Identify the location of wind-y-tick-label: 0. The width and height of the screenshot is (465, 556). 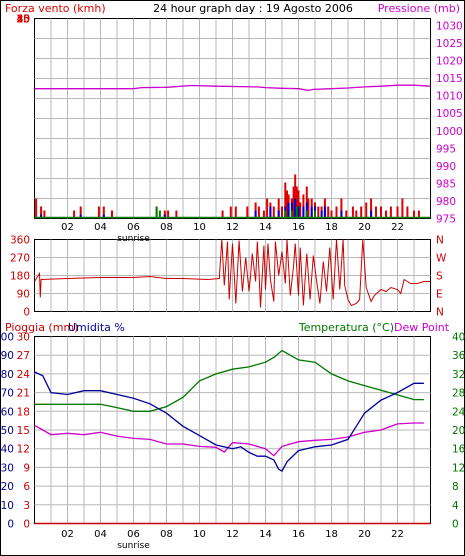
(26, 20).